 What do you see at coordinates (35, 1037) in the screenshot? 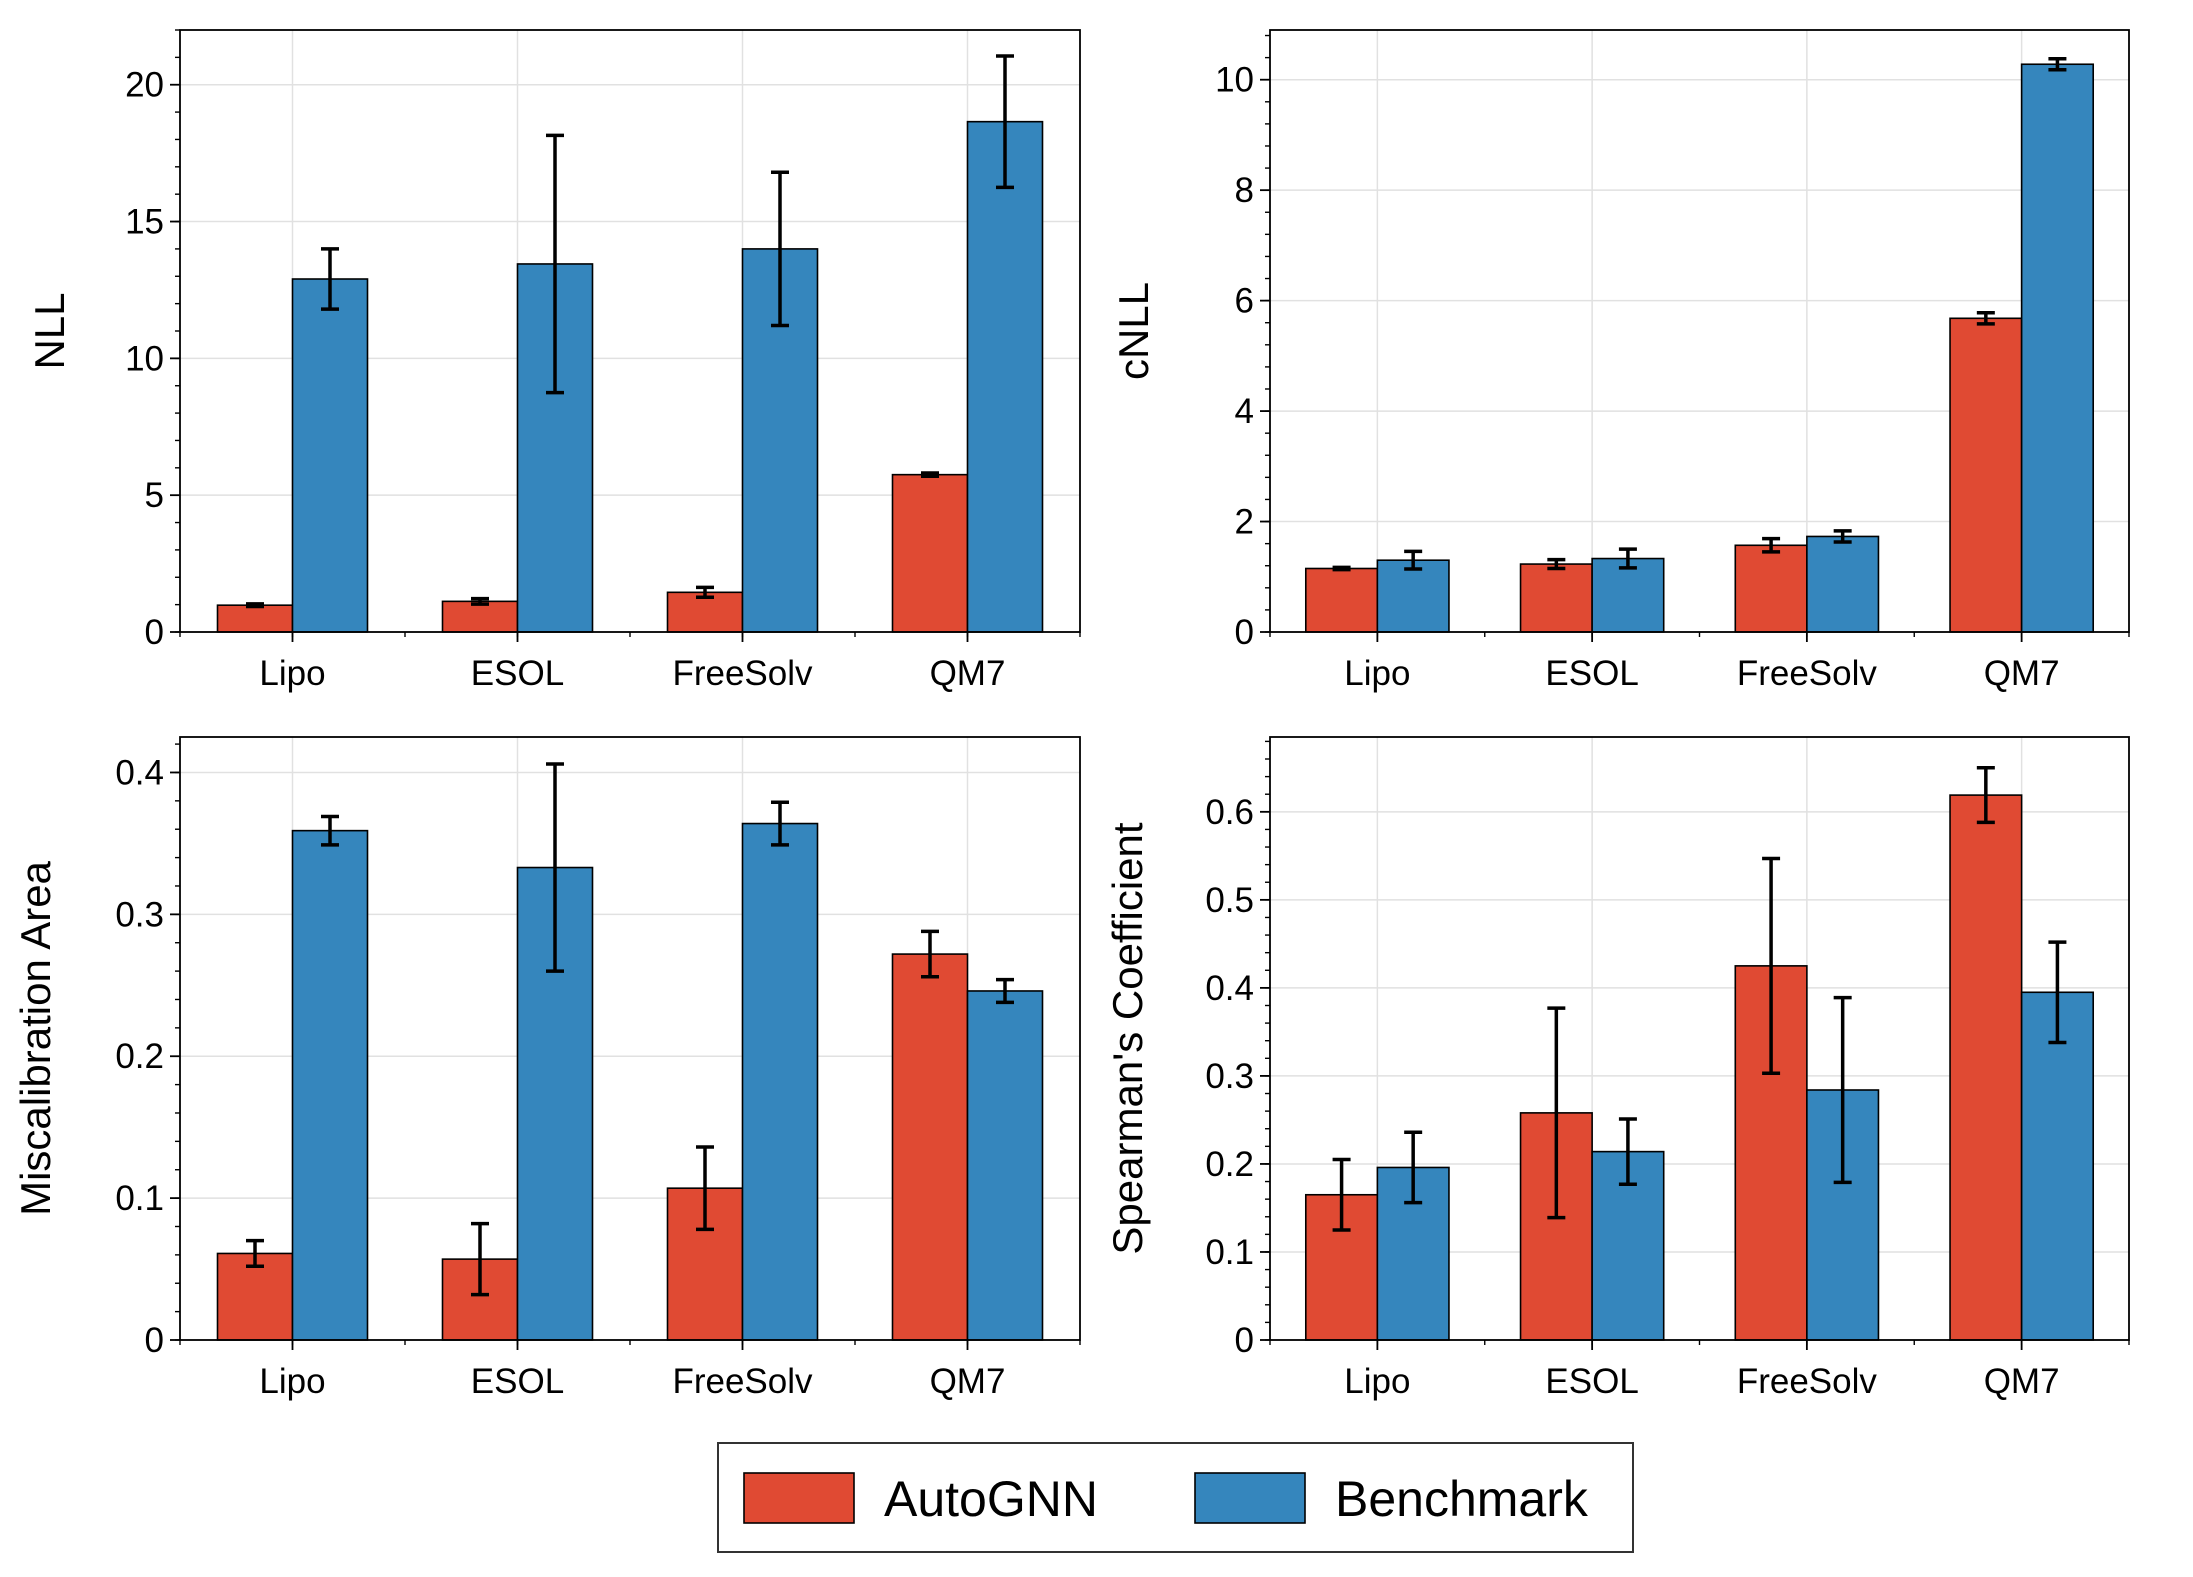
I see `y-axis-label: Miscalibration Area` at bounding box center [35, 1037].